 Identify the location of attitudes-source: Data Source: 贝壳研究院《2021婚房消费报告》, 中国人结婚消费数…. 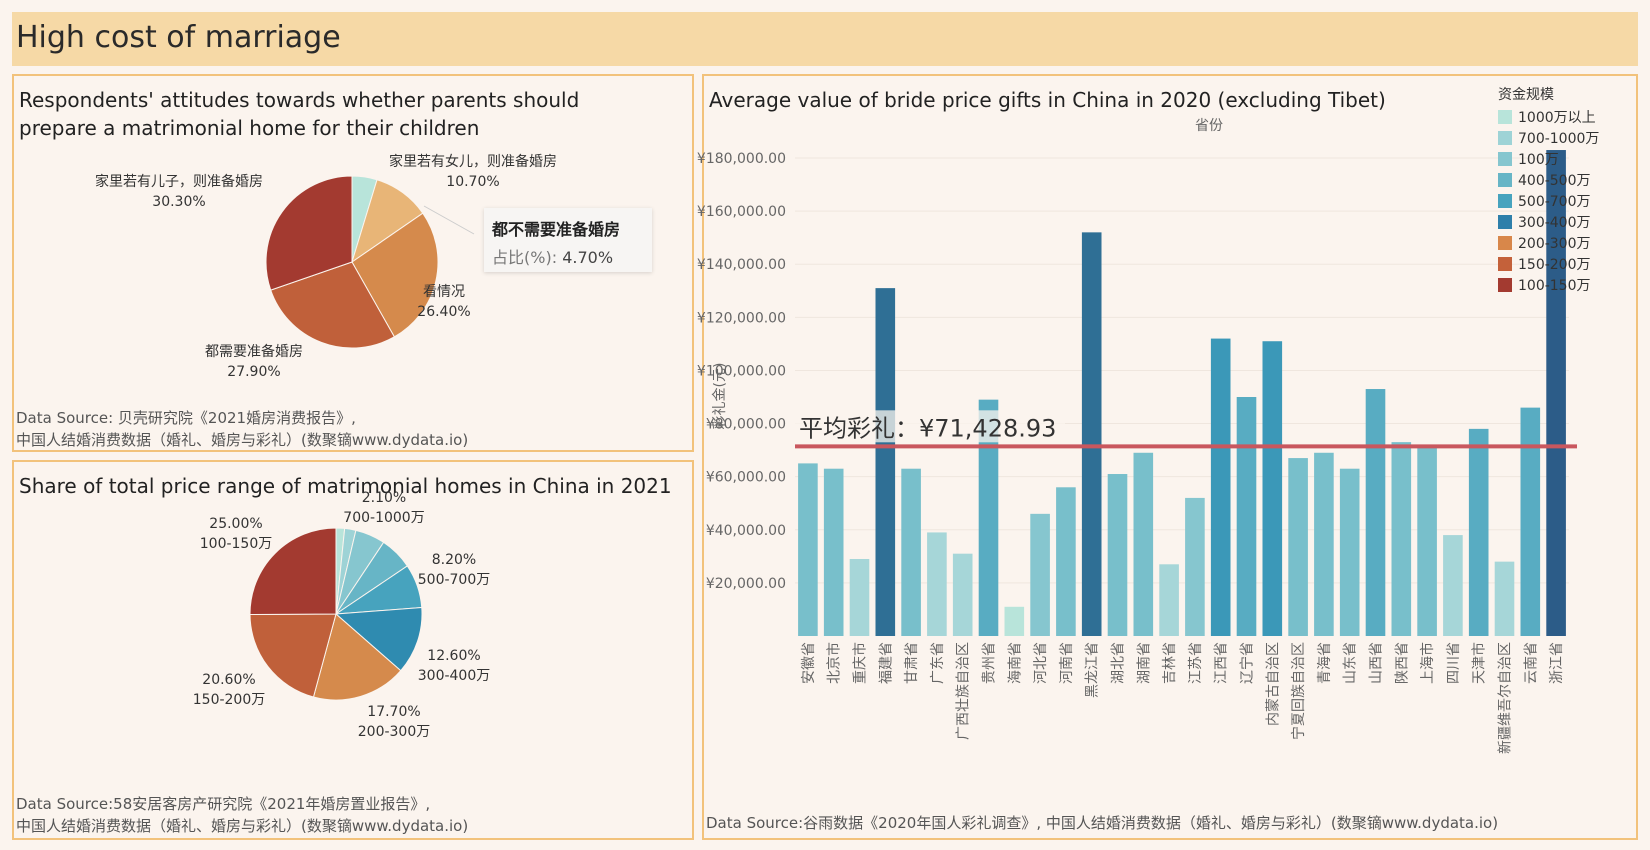
(242, 429).